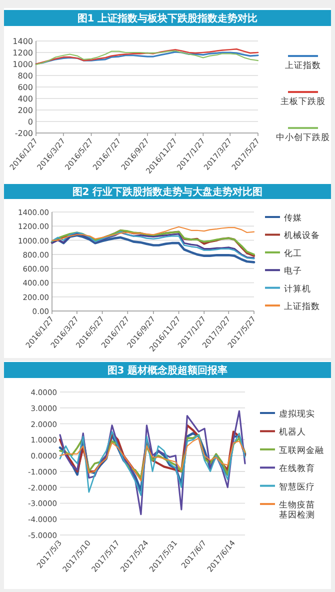 The height and width of the screenshot is (592, 335). What do you see at coordinates (293, 253) in the screenshot?
I see `legend-label: 化工` at bounding box center [293, 253].